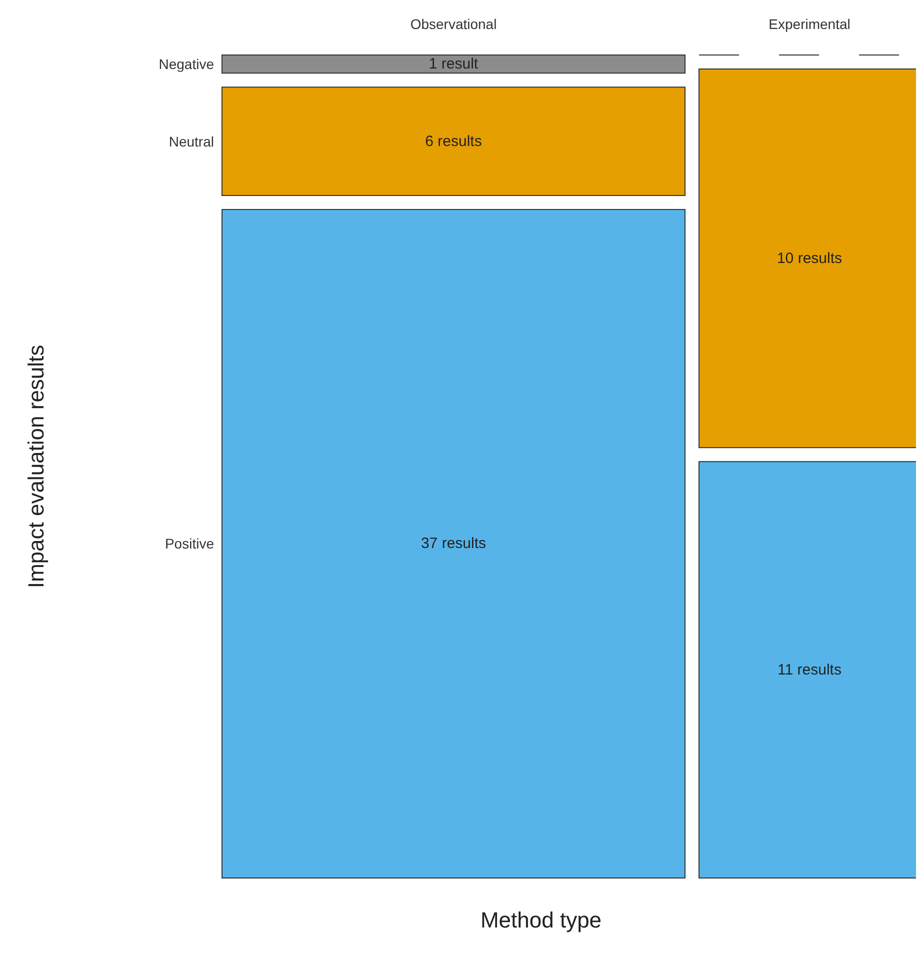 This screenshot has width=924, height=958. What do you see at coordinates (809, 24) in the screenshot?
I see `category-label: Experimental` at bounding box center [809, 24].